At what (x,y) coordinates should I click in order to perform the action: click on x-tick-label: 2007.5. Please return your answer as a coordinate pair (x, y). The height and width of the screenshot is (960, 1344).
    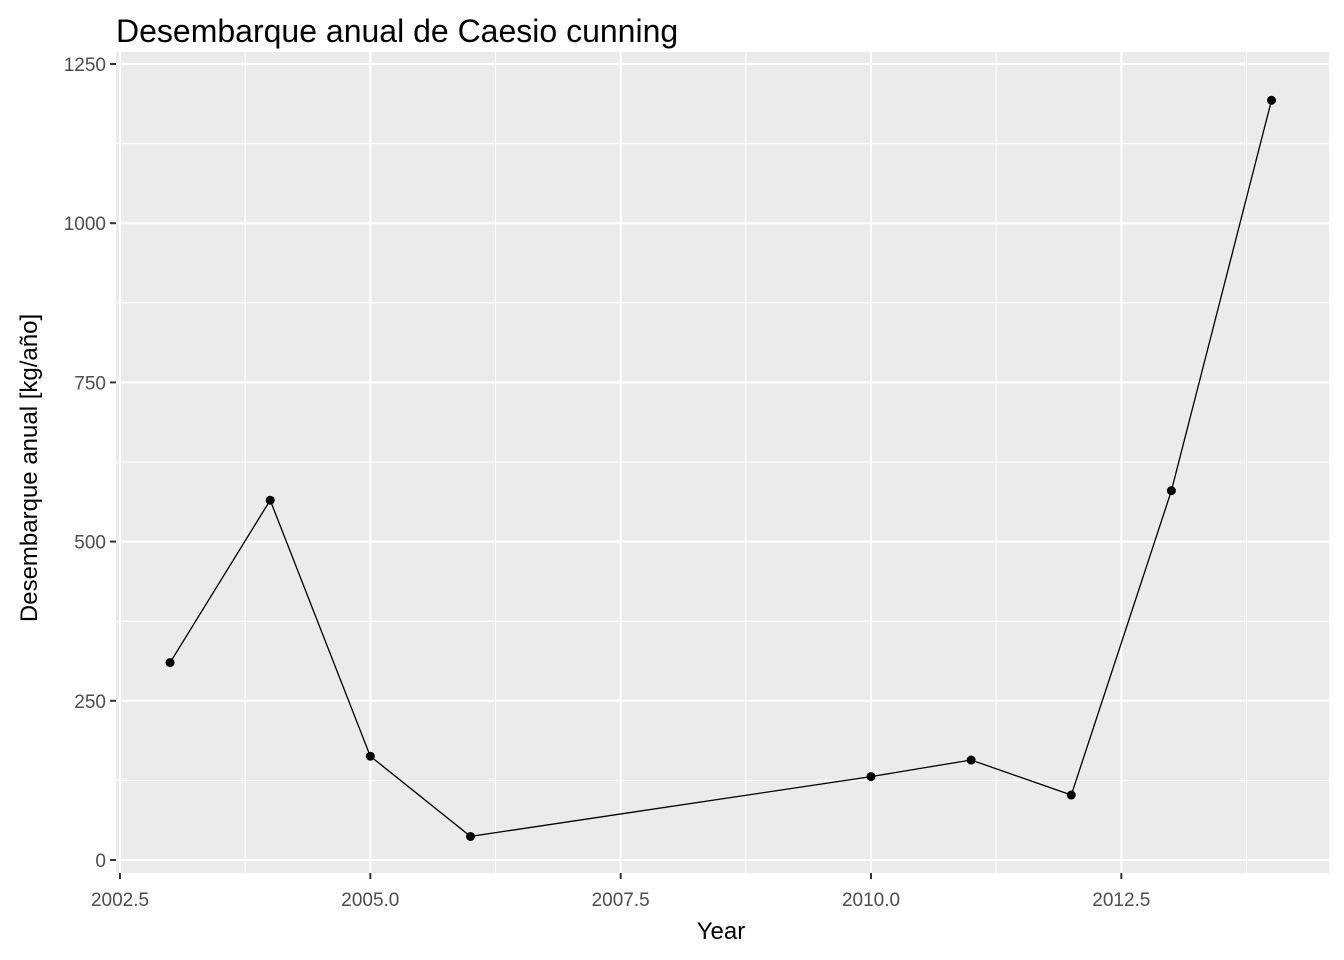
    Looking at the image, I should click on (621, 900).